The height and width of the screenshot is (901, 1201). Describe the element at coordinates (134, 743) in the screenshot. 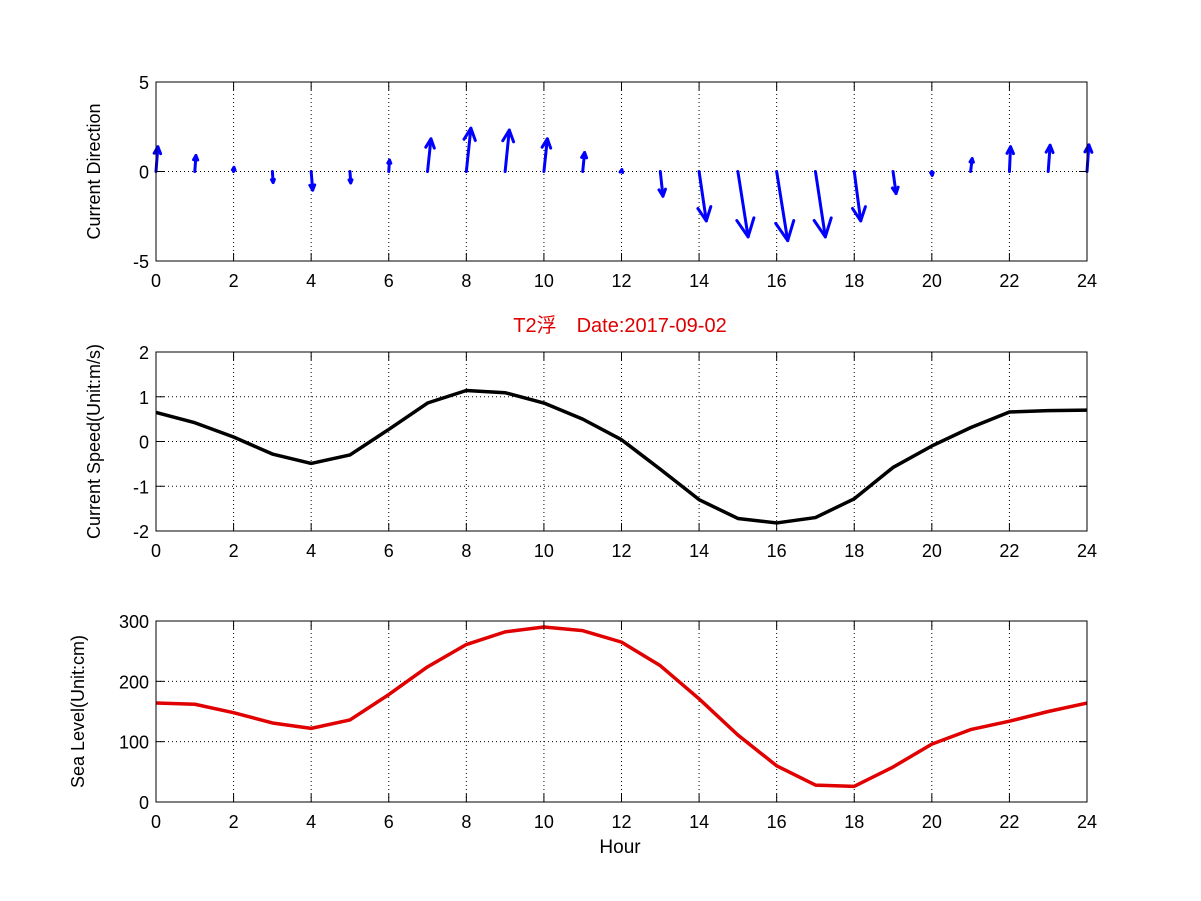

I see `y-tick-label: 100` at that location.